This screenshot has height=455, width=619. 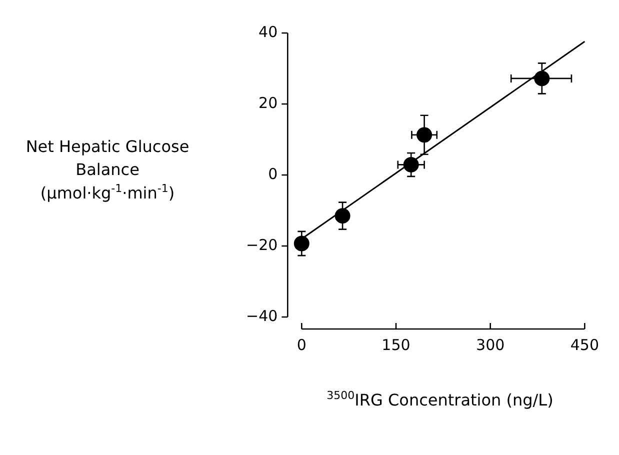 I want to click on x-axis-title: $^{3500}$IRG Concentration (ng/L), so click(x=440, y=400).